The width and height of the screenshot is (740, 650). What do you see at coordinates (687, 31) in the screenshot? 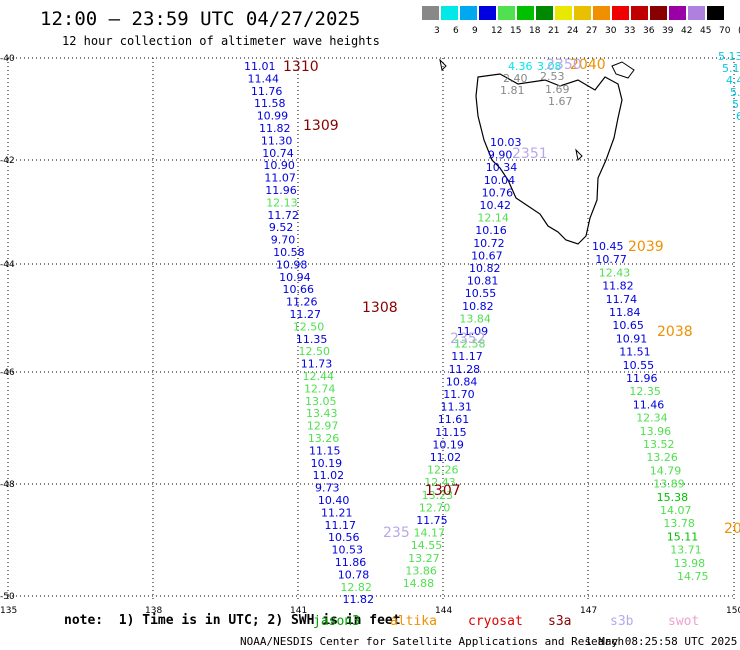
I see `scale-label: 42` at bounding box center [687, 31].